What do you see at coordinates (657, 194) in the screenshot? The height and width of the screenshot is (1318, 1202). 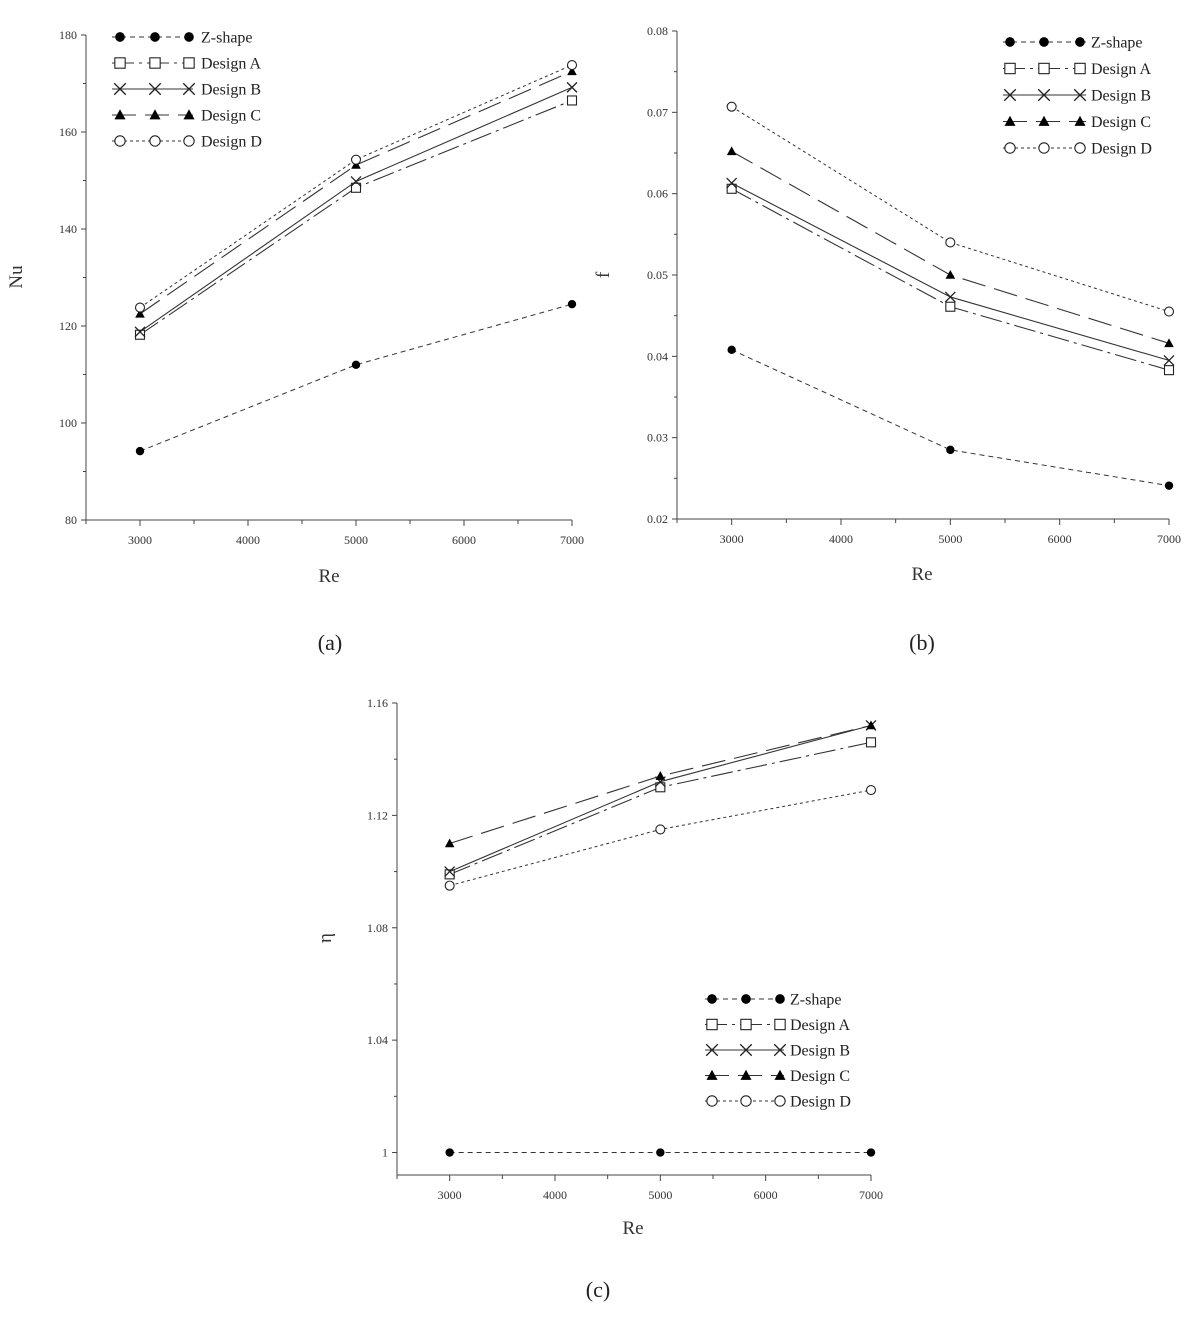 I see `y-tick-label: 0.06` at bounding box center [657, 194].